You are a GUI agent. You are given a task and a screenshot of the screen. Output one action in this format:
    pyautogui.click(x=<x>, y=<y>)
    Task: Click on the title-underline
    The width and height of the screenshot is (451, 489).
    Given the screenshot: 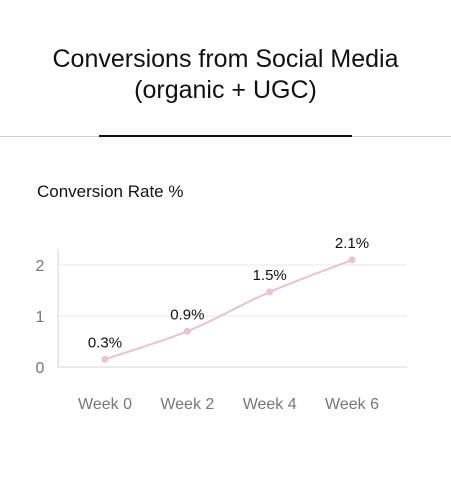 What is the action you would take?
    pyautogui.click(x=225, y=136)
    